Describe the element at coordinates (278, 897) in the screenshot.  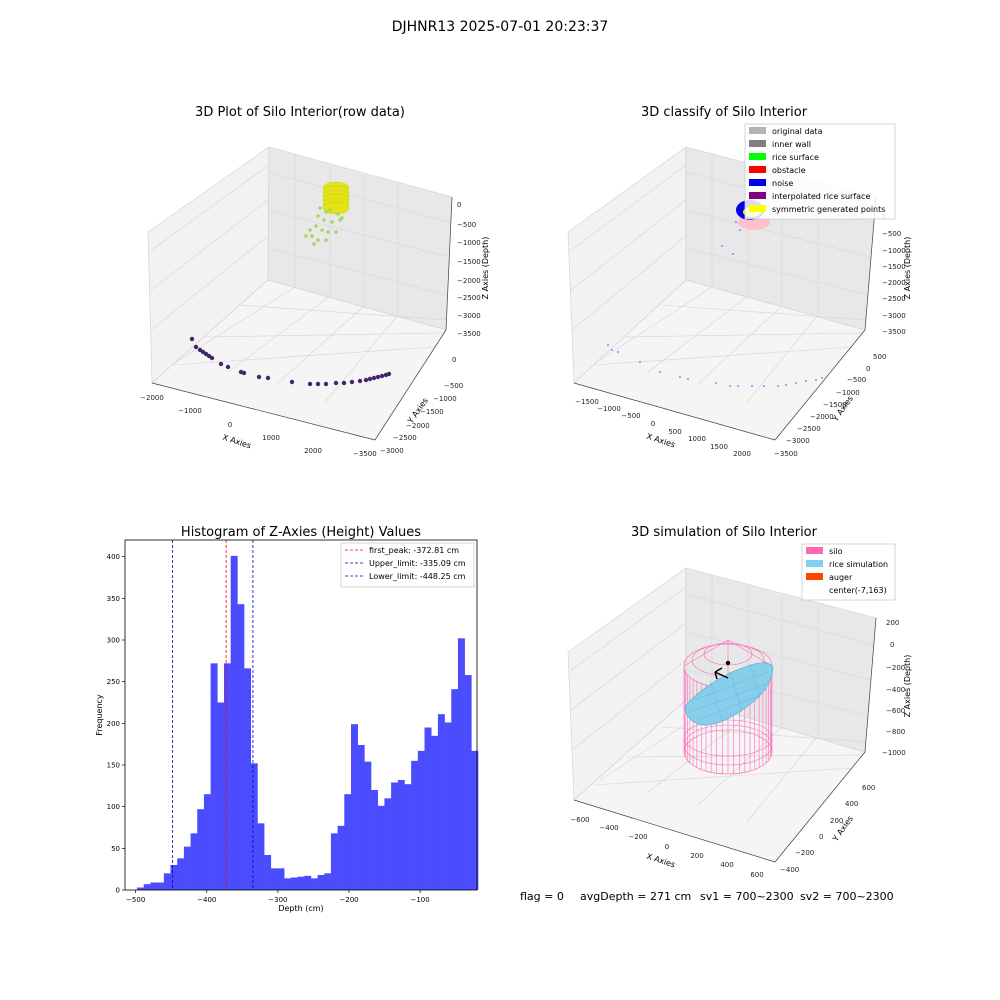
I see `x-ticks: −500 −400 −300 −200 −100` at that location.